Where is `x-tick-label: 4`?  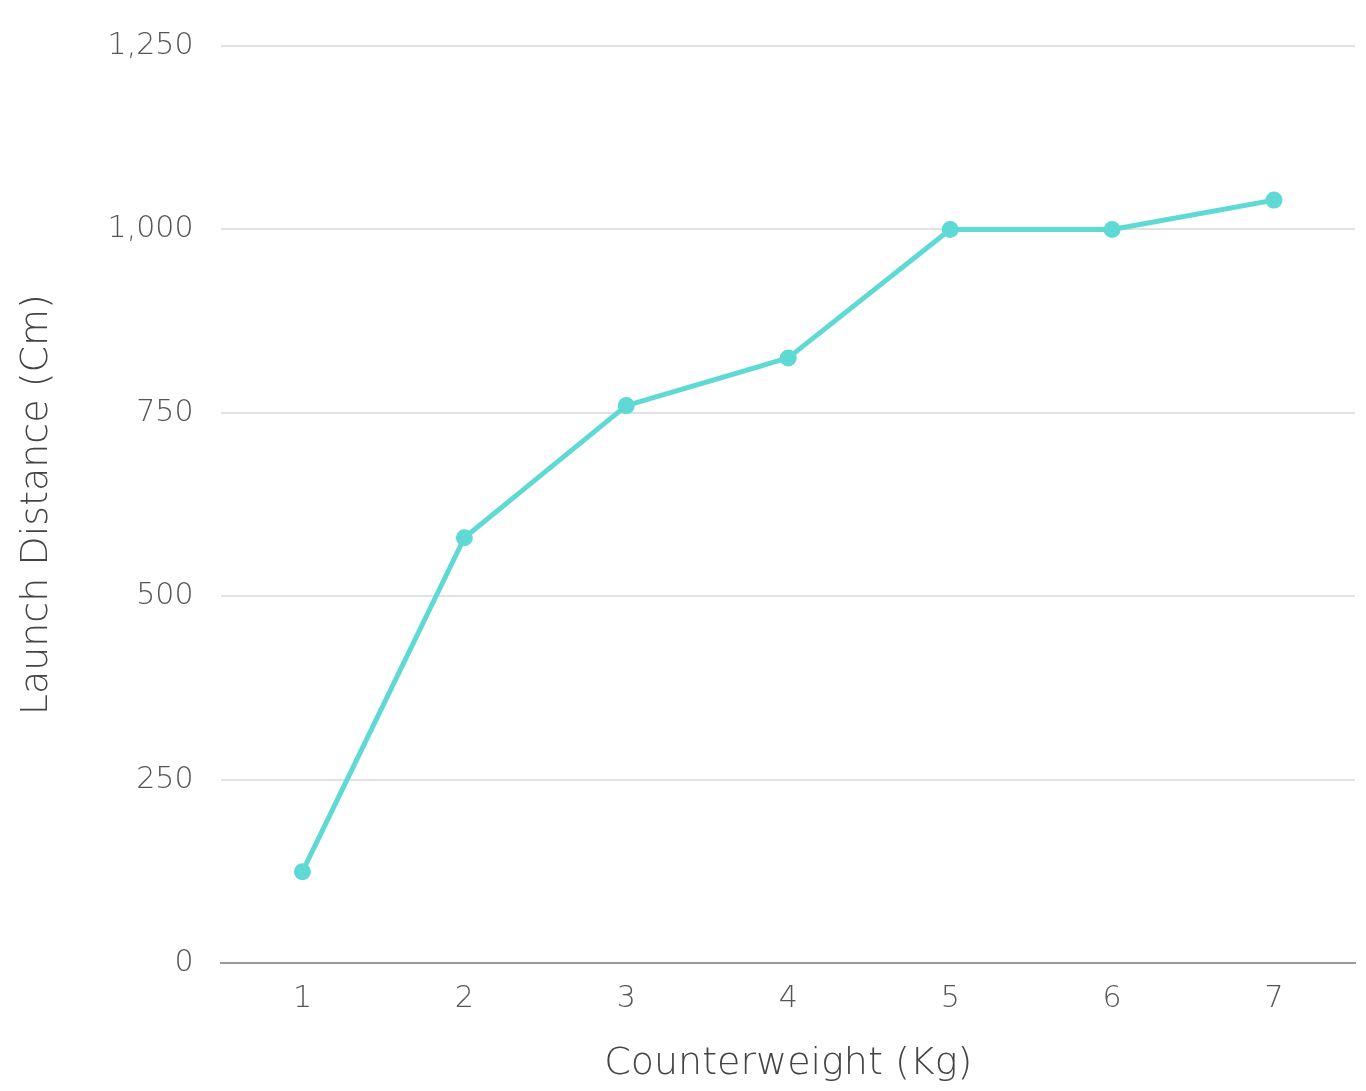
x-tick-label: 4 is located at coordinates (788, 997).